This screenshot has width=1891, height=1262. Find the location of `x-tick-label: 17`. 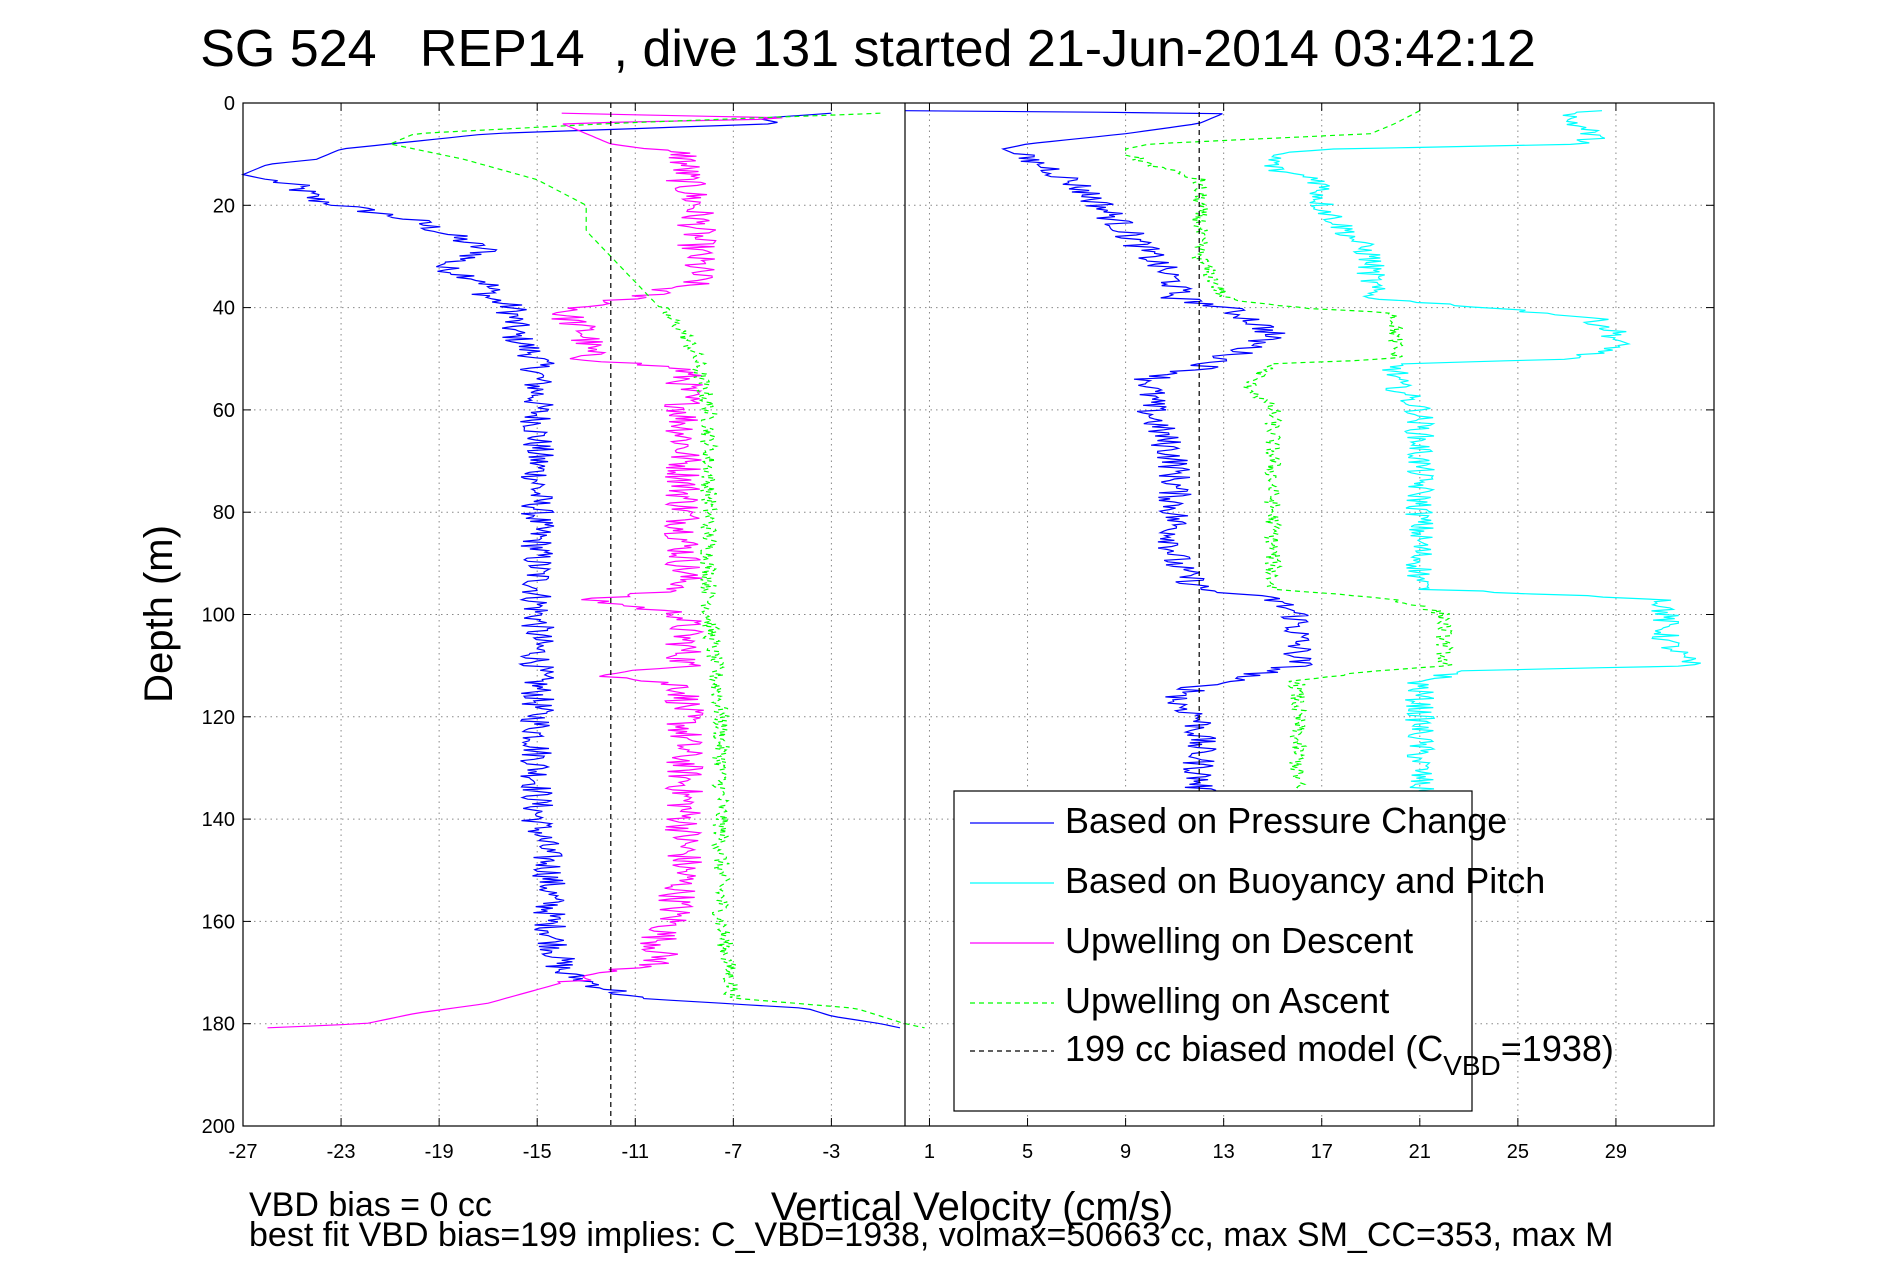

x-tick-label: 17 is located at coordinates (1322, 1152).